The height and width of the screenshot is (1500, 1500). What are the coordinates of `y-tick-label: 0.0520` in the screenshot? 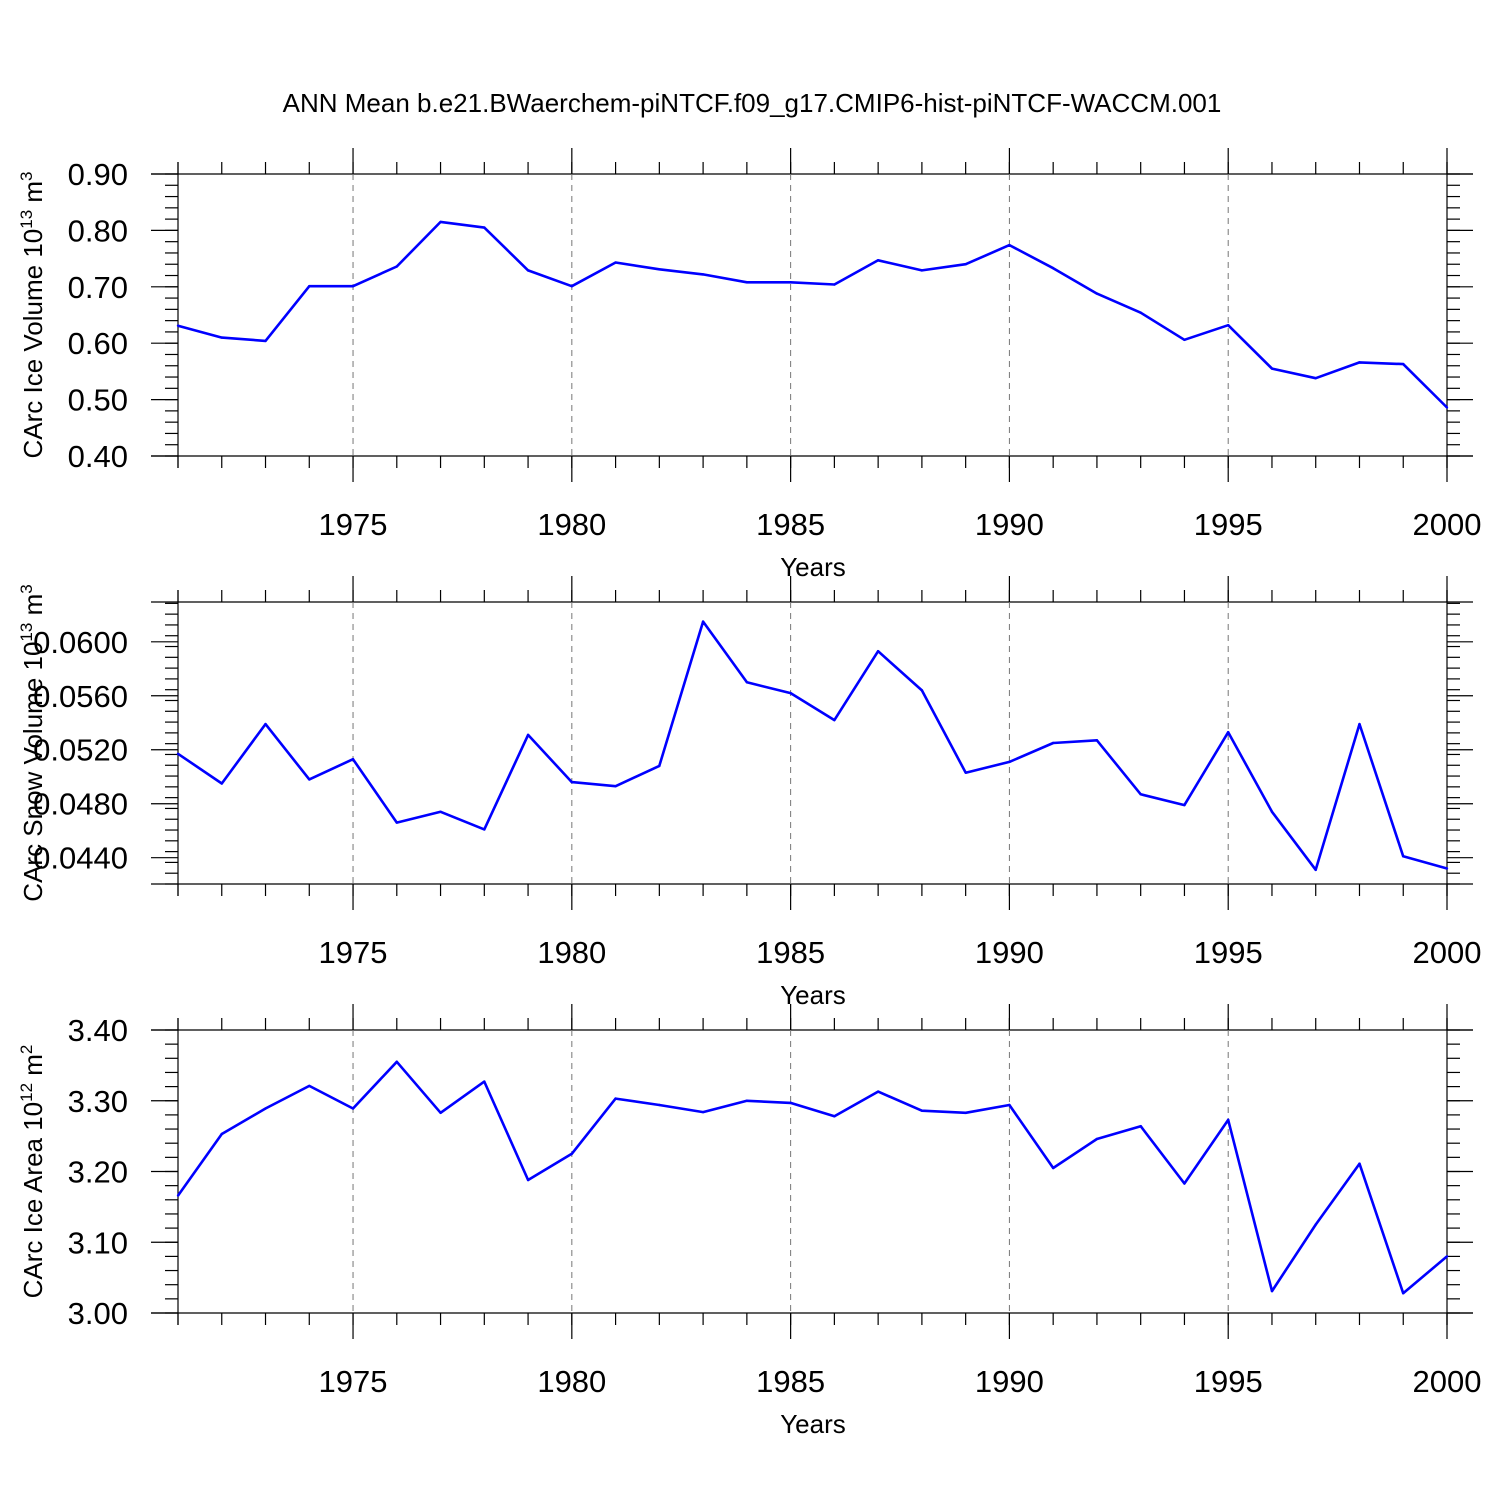 It's located at (80, 750).